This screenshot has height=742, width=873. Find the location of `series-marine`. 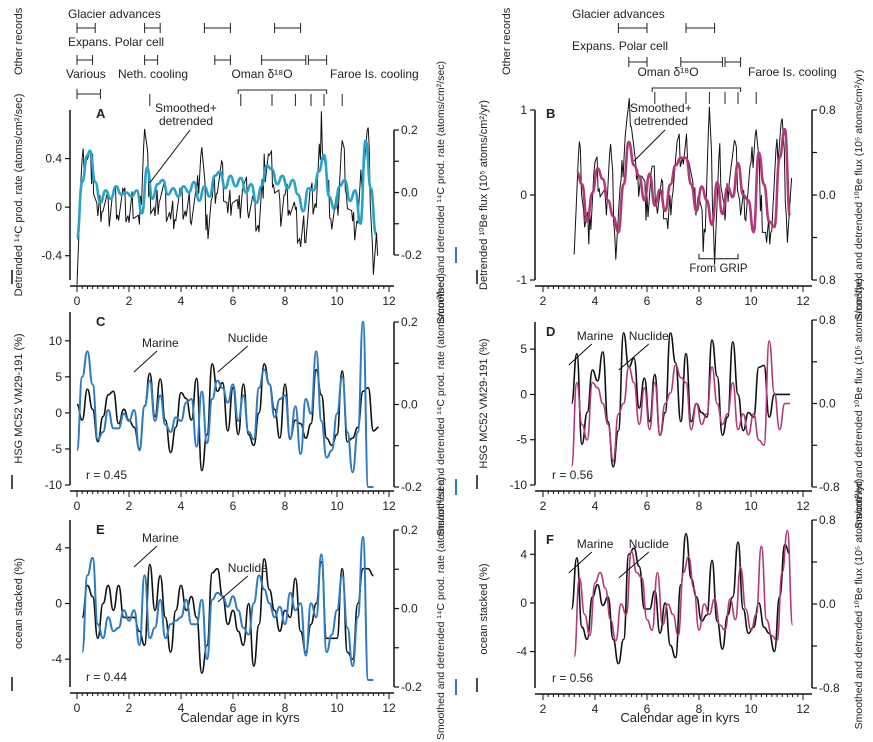

series-marine is located at coordinates (680, 400).